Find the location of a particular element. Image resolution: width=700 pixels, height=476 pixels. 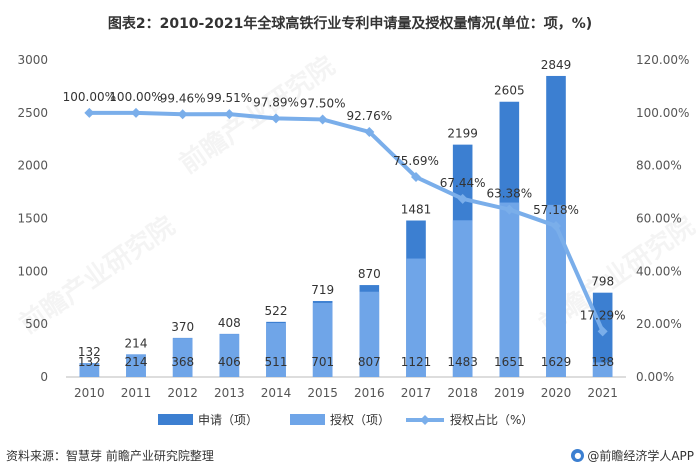

ratio-label: 57.18% is located at coordinates (556, 210).